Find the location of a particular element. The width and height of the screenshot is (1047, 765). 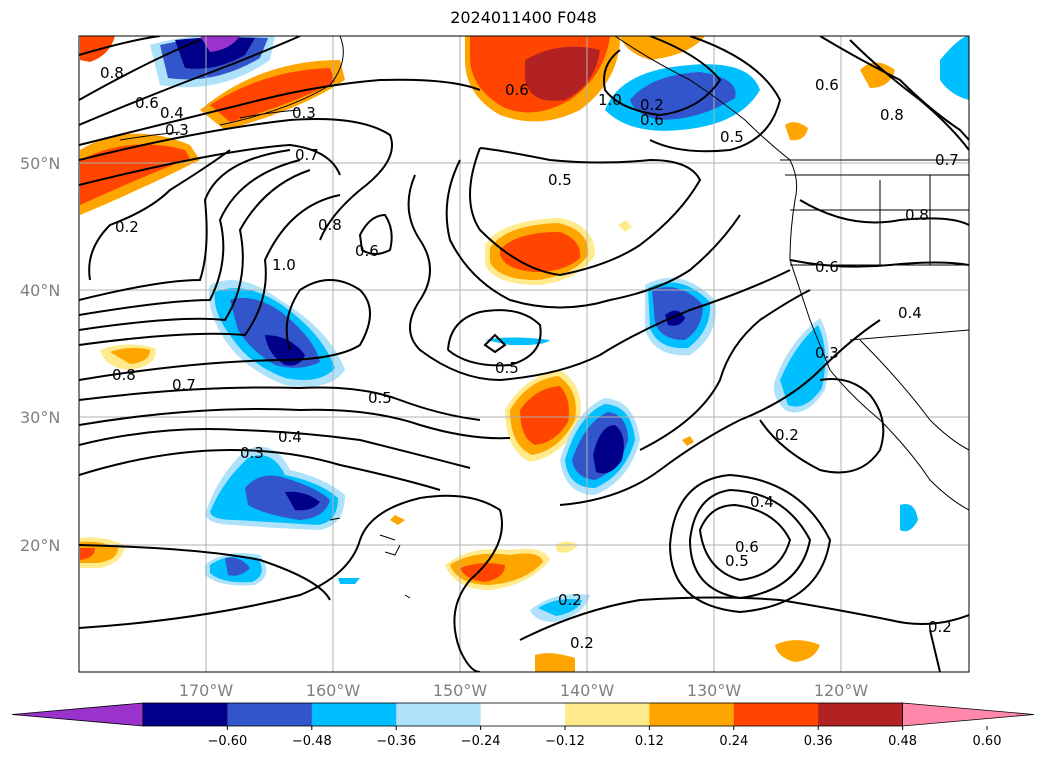

colorbar-extend-max is located at coordinates (968, 714).